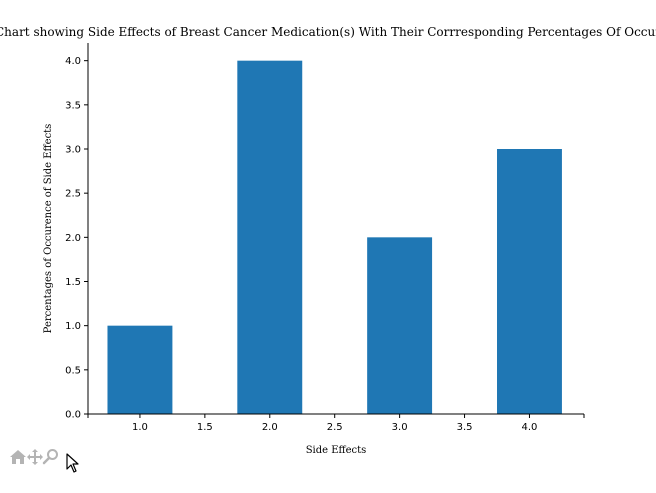 This screenshot has height=493, width=656. Describe the element at coordinates (336, 450) in the screenshot. I see `x-axis-label: Side Effects` at that location.